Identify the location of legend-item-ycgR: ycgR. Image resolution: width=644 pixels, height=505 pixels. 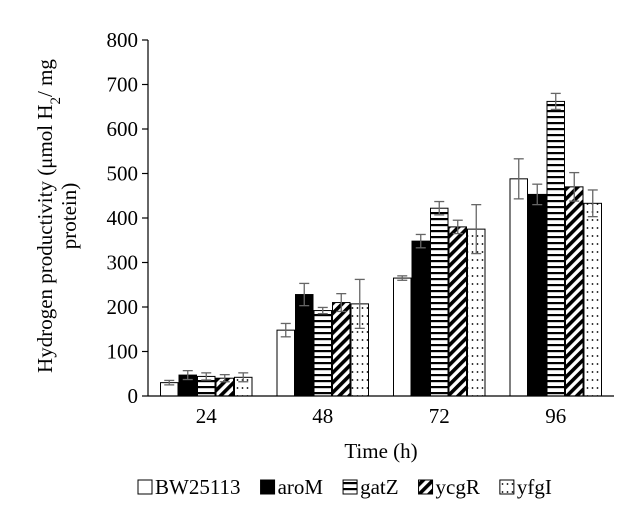
(449, 487).